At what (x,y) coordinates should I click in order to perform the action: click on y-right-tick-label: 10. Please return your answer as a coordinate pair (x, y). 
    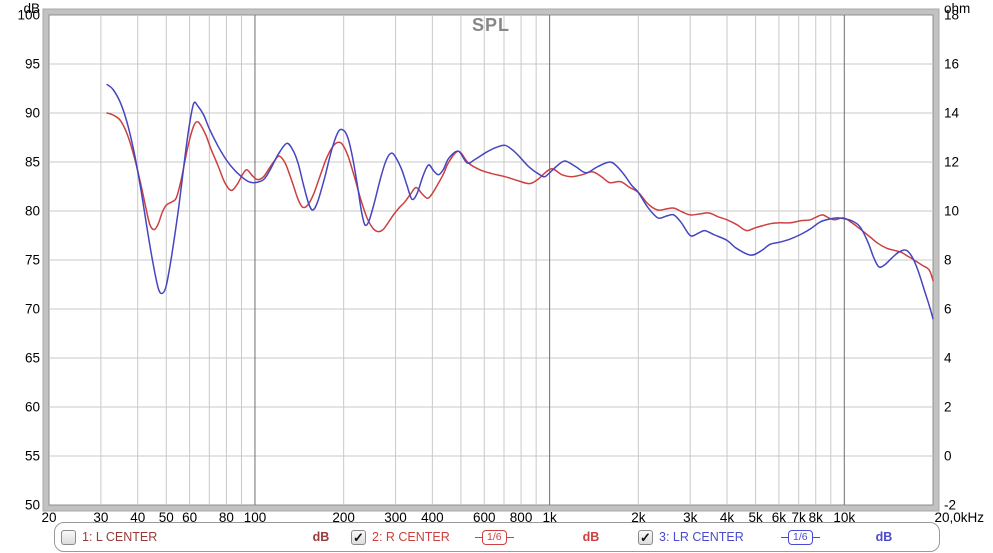
    Looking at the image, I should click on (951, 211).